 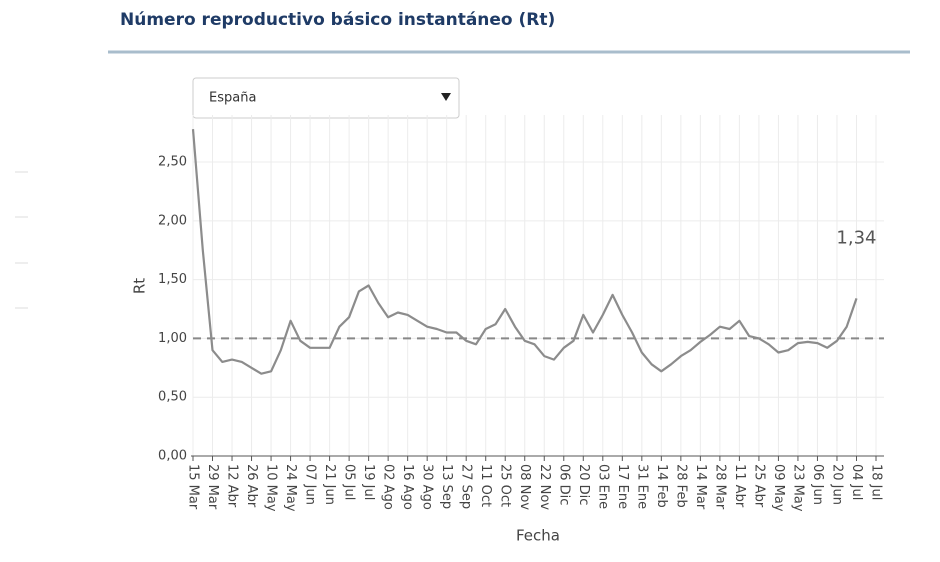 What do you see at coordinates (172, 397) in the screenshot?
I see `y-tick-label: 0,50` at bounding box center [172, 397].